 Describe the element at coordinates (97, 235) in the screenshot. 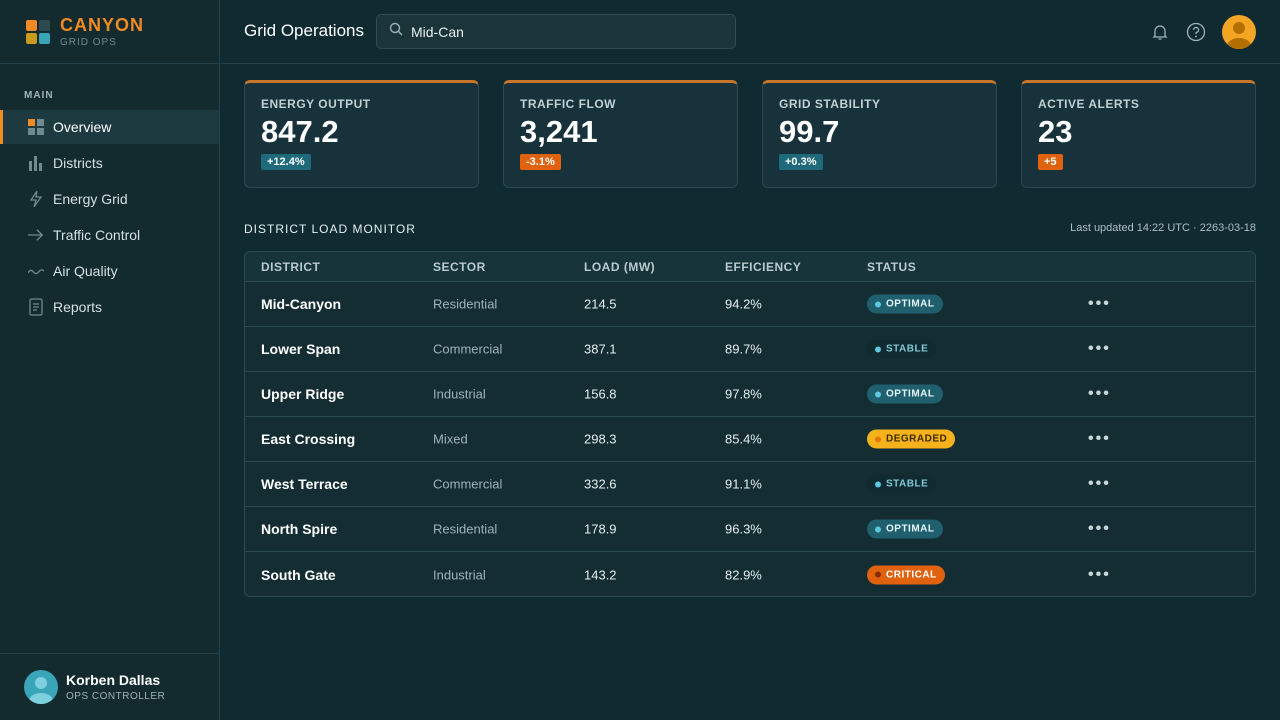

I see `sidebar-item-label: Traffic Control` at that location.